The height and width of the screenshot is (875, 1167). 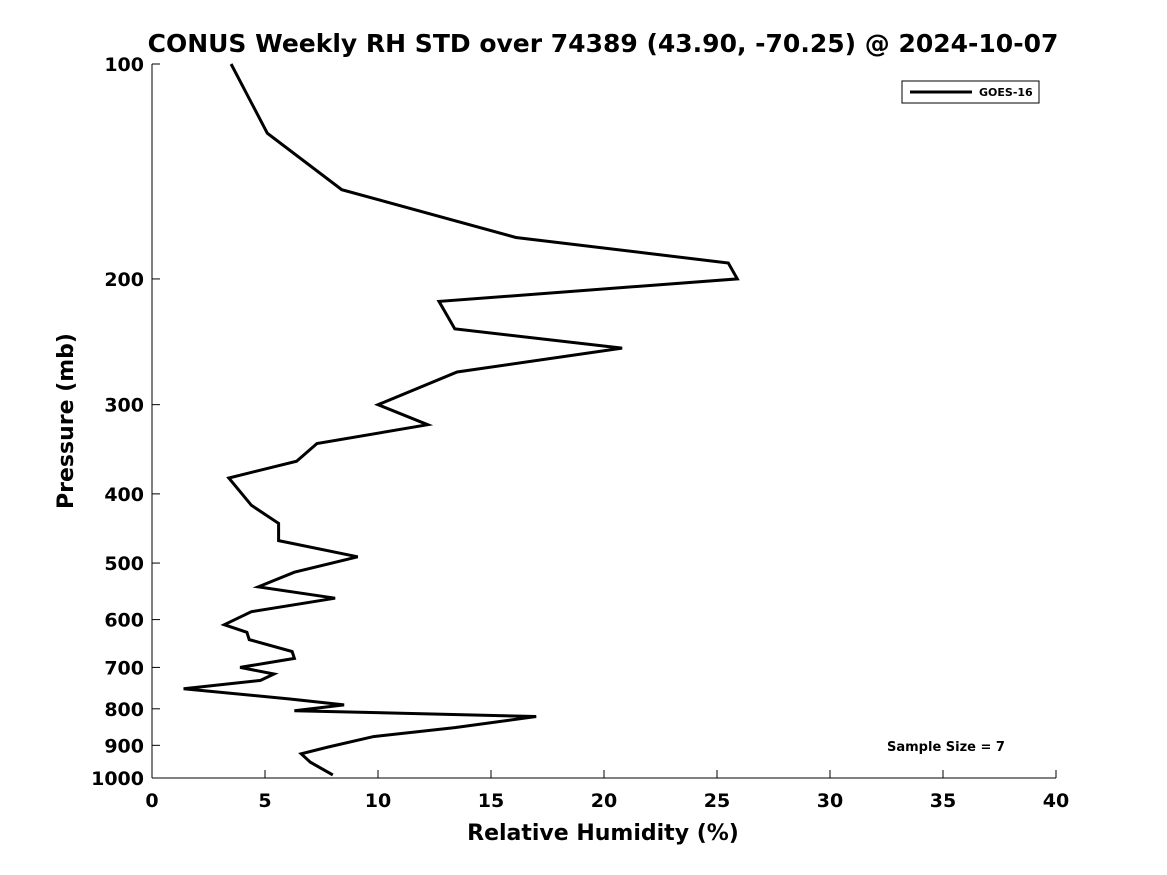 What do you see at coordinates (124, 710) in the screenshot?
I see `y-tick-label: 800` at bounding box center [124, 710].